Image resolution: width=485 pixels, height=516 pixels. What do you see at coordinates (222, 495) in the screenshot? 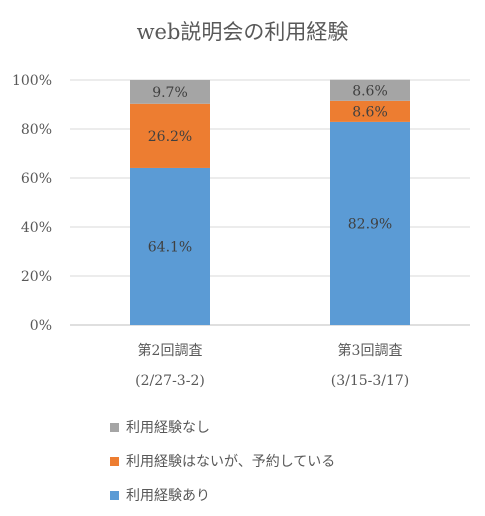
I see `legend-item: 利用経験あり` at bounding box center [222, 495].